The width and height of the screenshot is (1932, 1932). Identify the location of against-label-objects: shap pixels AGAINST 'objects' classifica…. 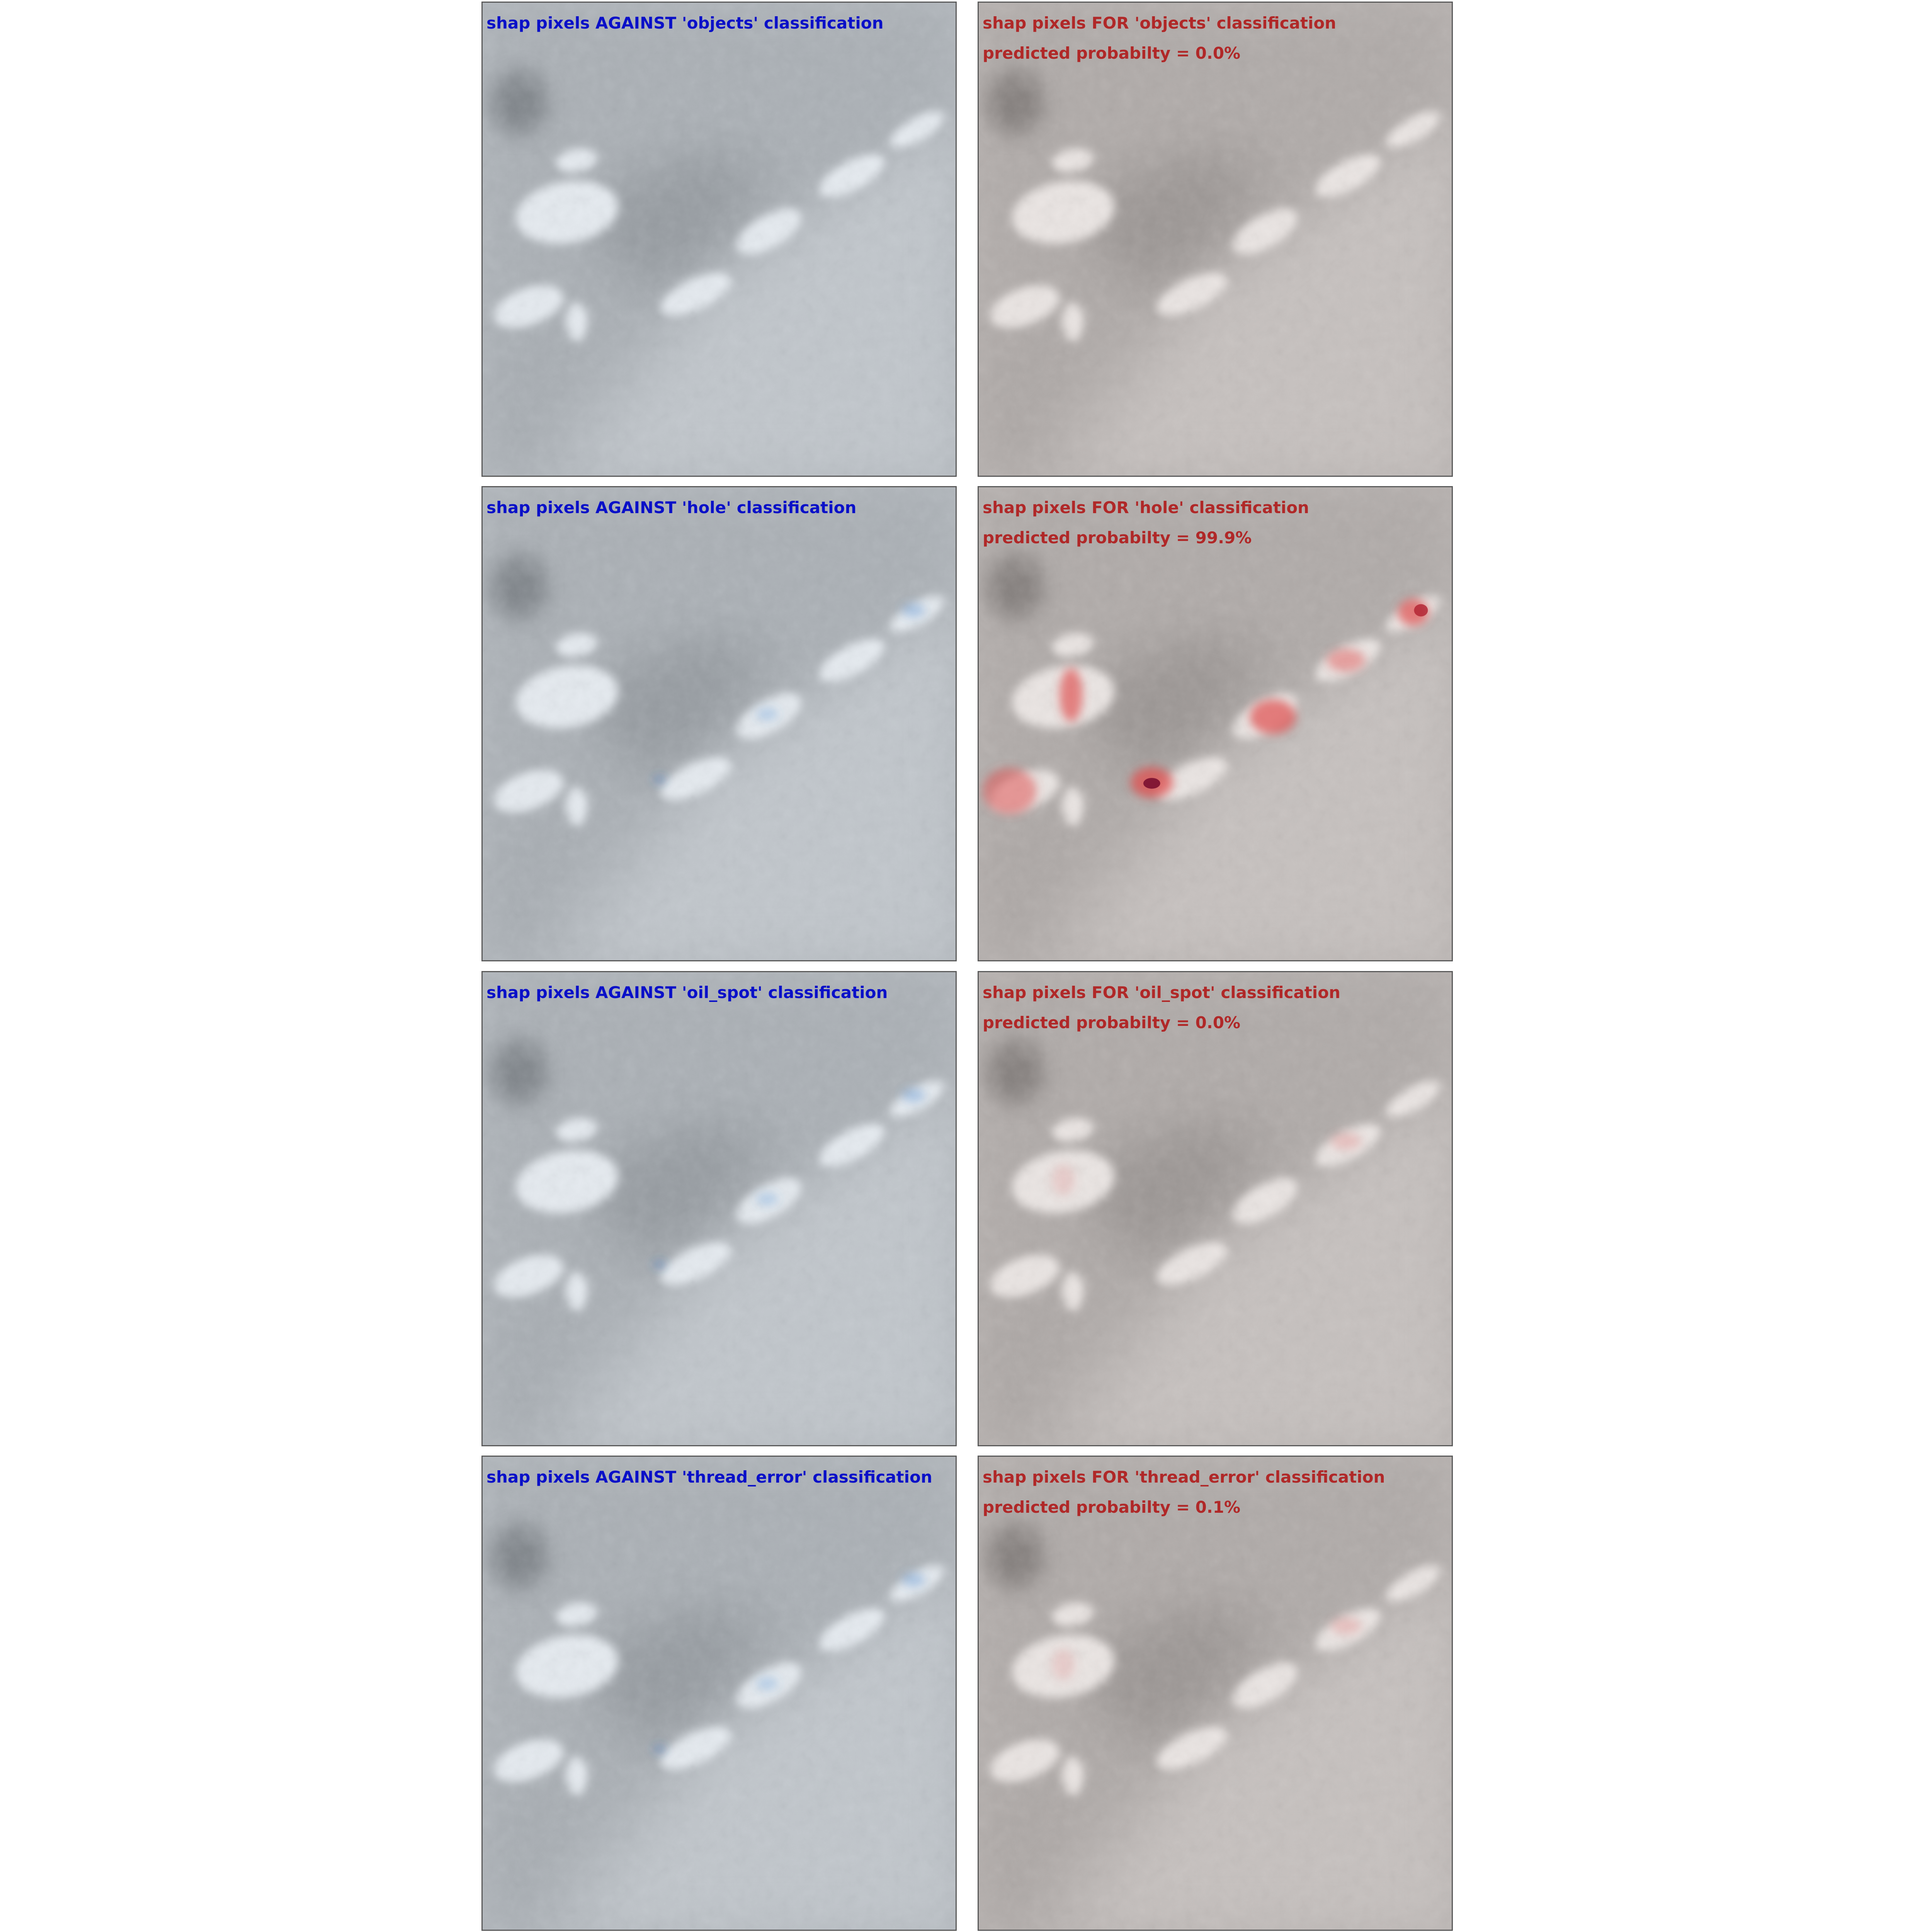
(685, 23).